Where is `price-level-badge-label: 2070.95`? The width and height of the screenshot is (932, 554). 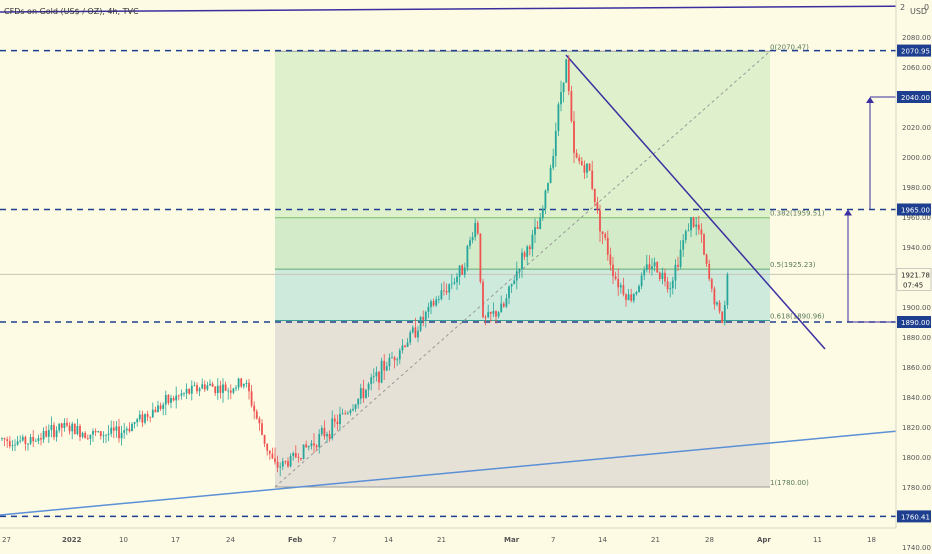
price-level-badge-label: 2070.95 is located at coordinates (915, 52).